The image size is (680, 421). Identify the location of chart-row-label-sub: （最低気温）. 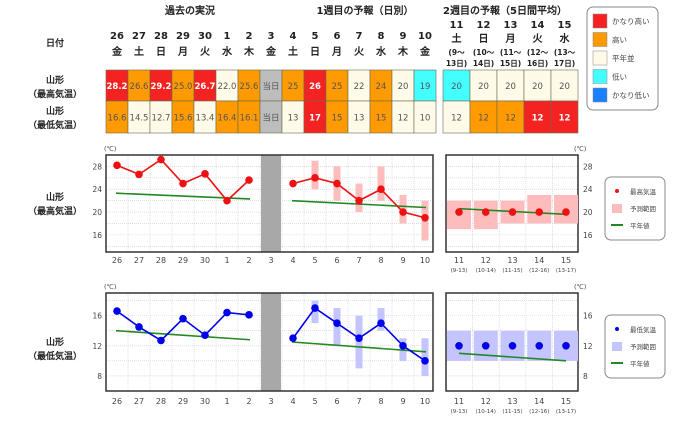
(55, 356).